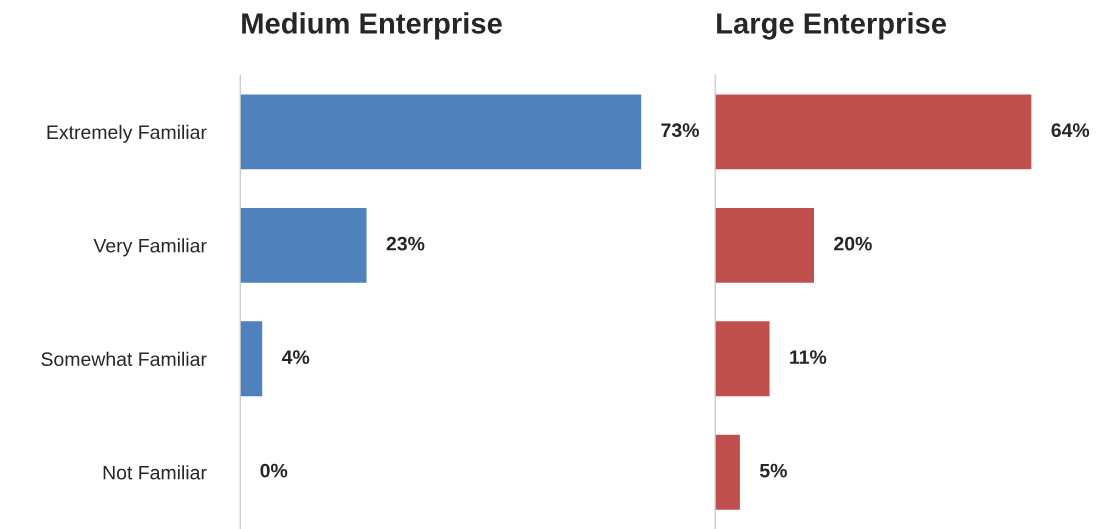 This screenshot has width=1102, height=529. What do you see at coordinates (853, 243) in the screenshot?
I see `data-label: 20%` at bounding box center [853, 243].